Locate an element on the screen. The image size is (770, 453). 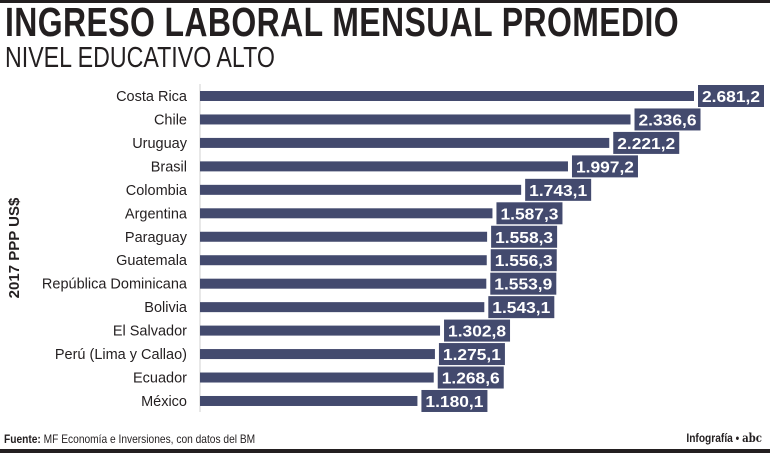
category-label: Colombia is located at coordinates (157, 191).